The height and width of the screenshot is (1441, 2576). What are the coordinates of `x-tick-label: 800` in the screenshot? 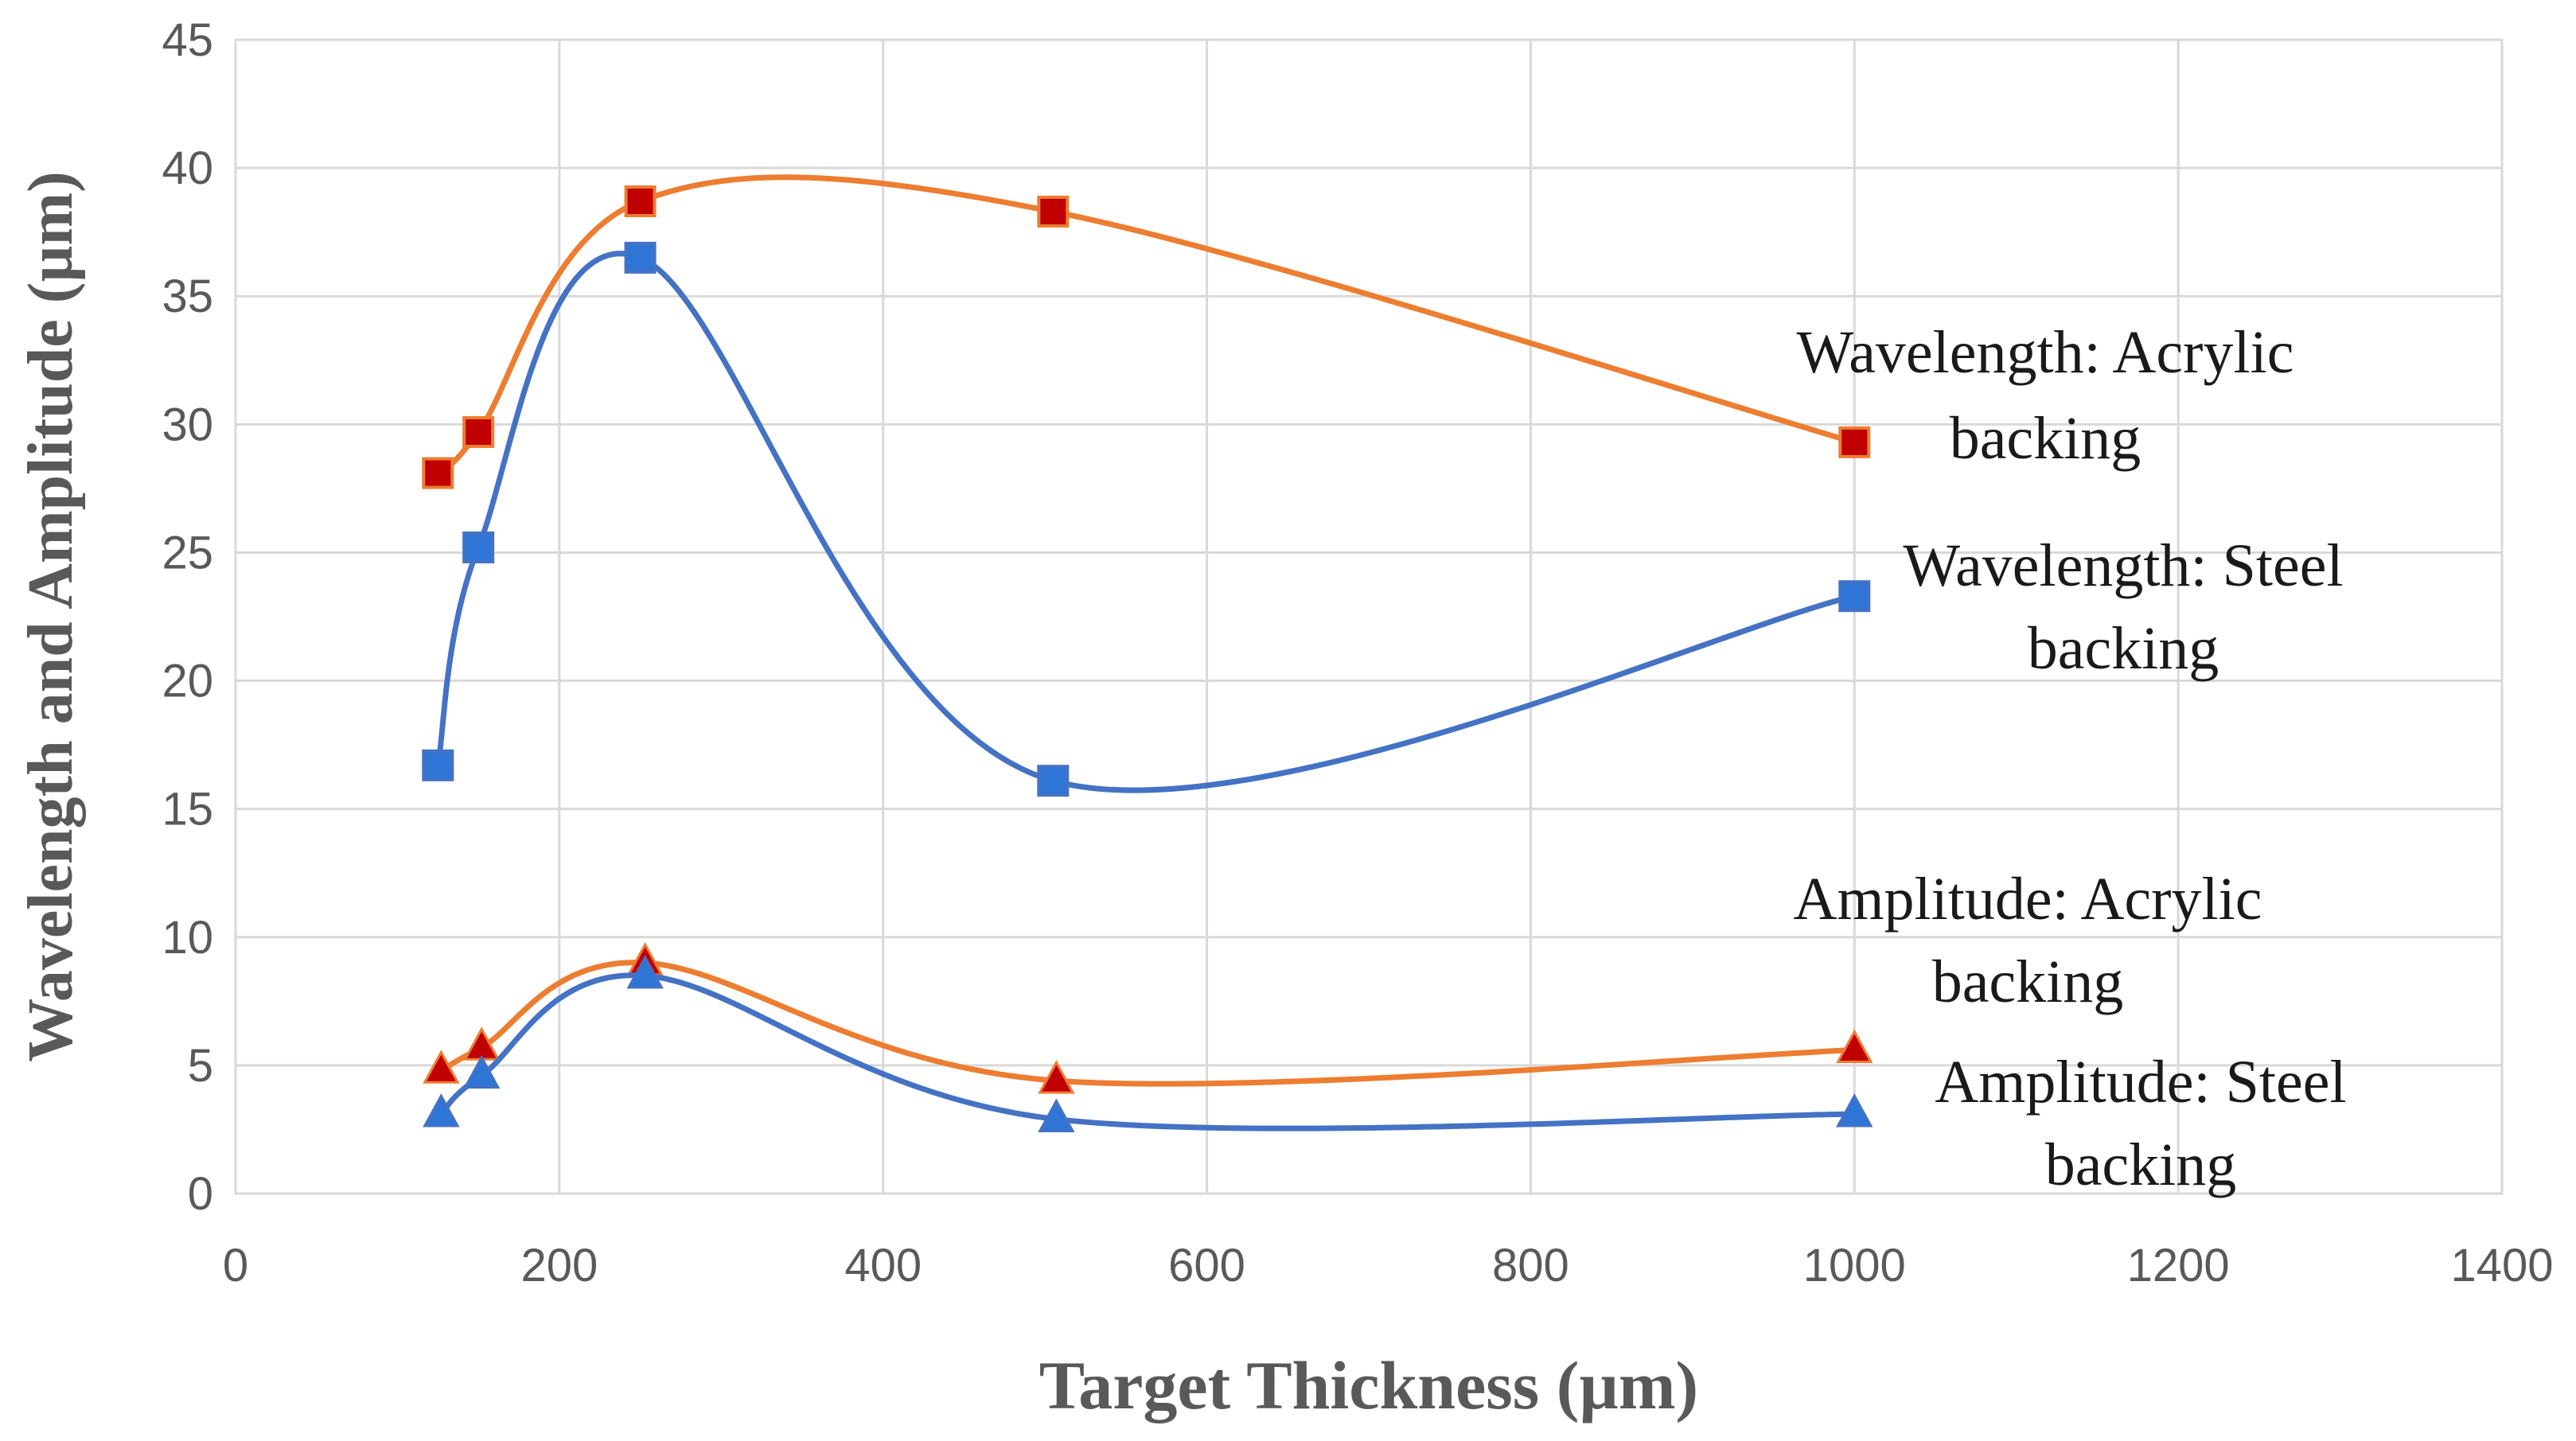 It's located at (1530, 1265).